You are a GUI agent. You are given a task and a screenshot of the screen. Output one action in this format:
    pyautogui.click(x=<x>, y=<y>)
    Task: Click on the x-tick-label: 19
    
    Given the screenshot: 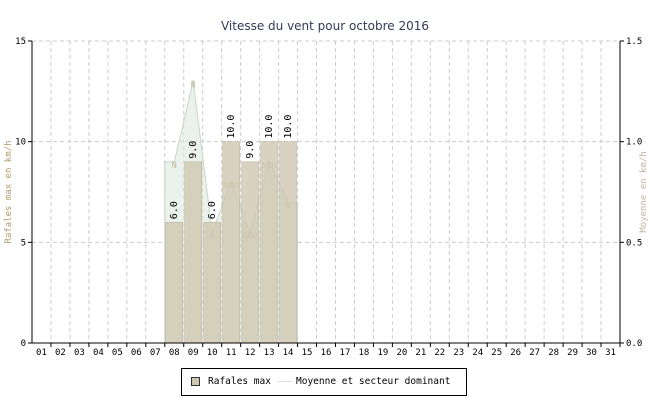 What is the action you would take?
    pyautogui.click(x=382, y=353)
    